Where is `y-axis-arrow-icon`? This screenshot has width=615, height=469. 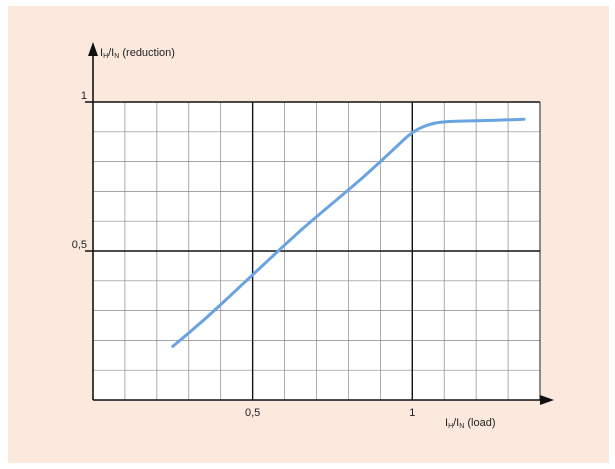 y-axis-arrow-icon is located at coordinates (93, 49).